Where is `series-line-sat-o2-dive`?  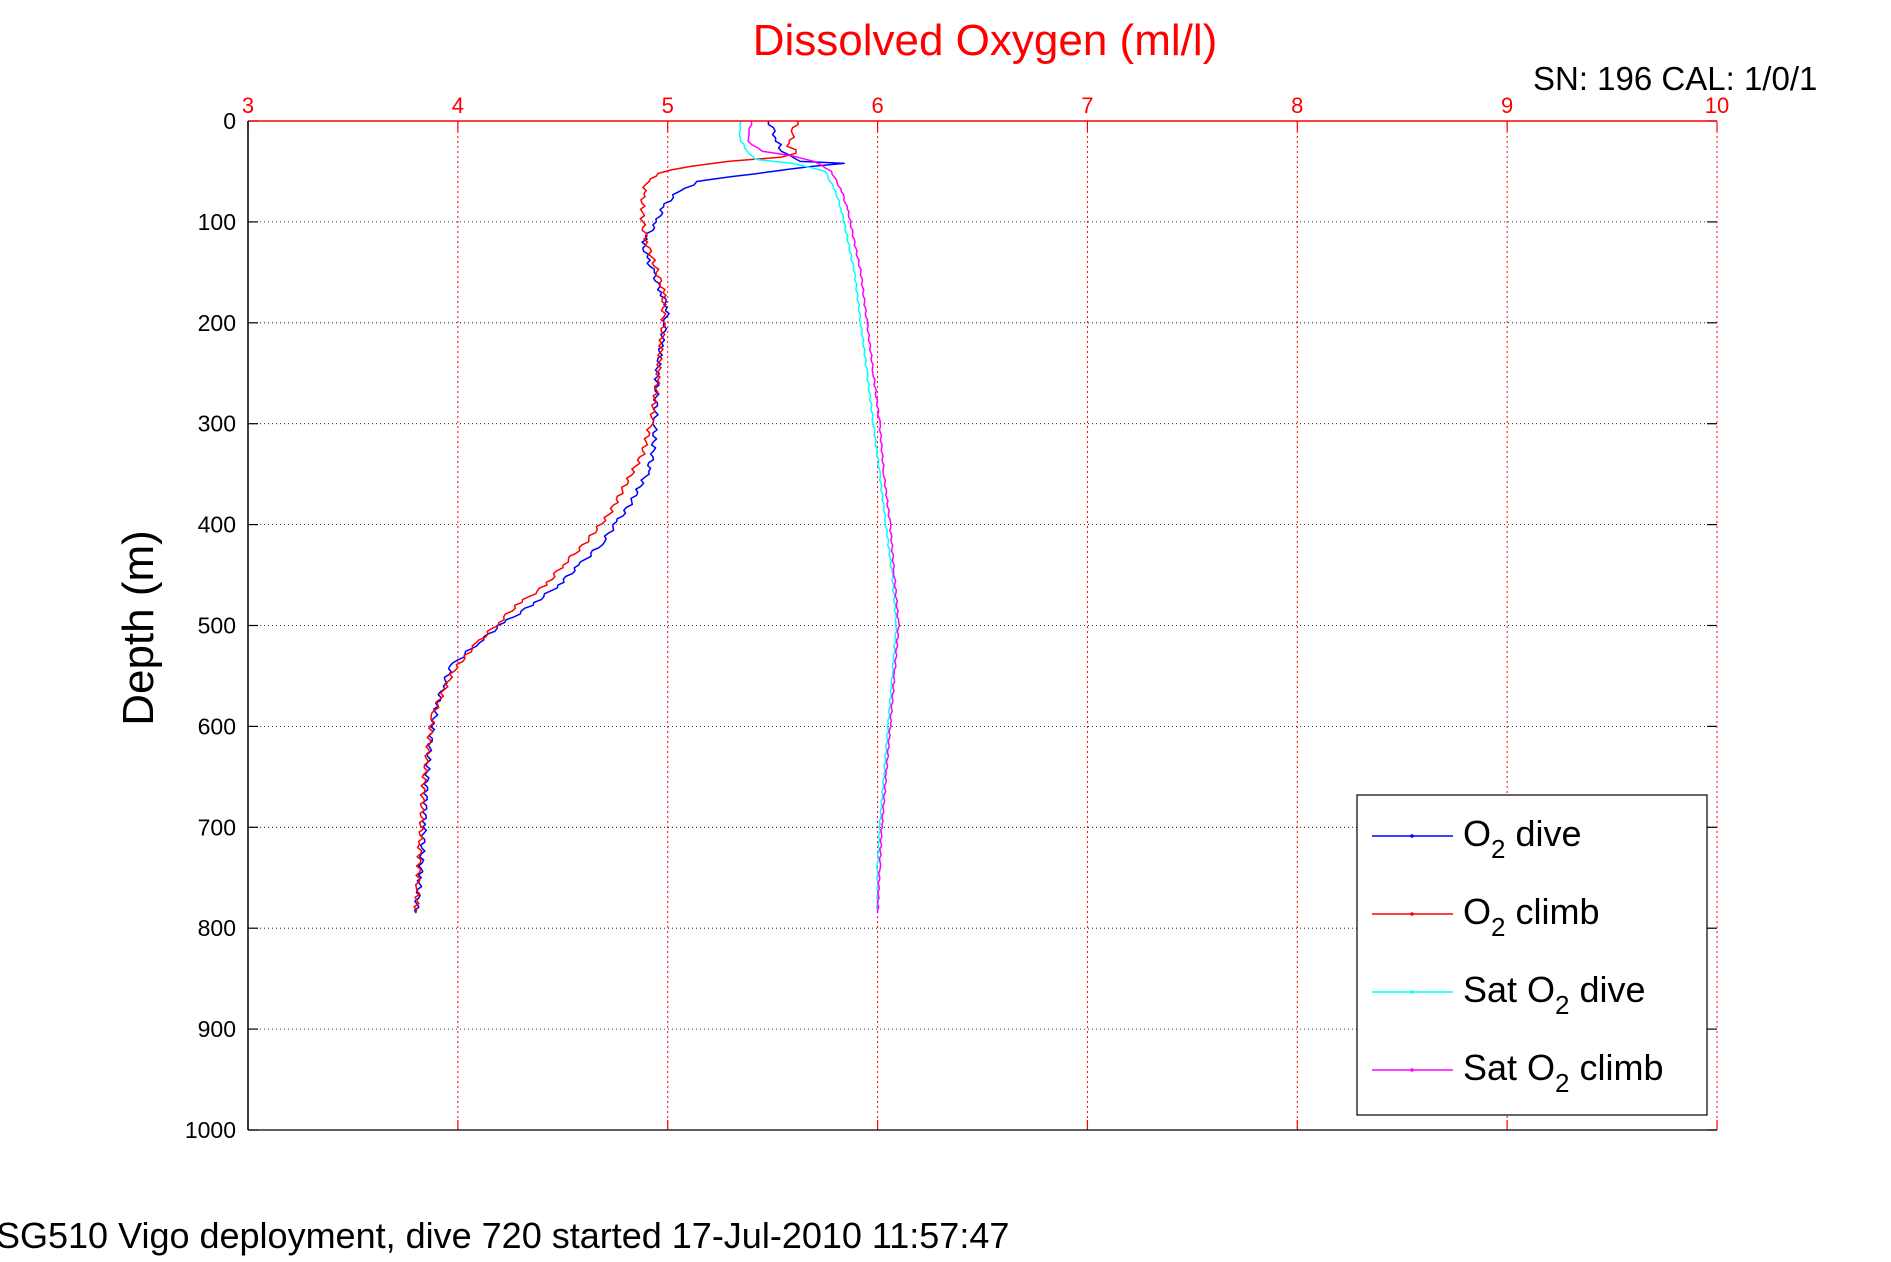 series-line-sat-o2-dive is located at coordinates (818, 517).